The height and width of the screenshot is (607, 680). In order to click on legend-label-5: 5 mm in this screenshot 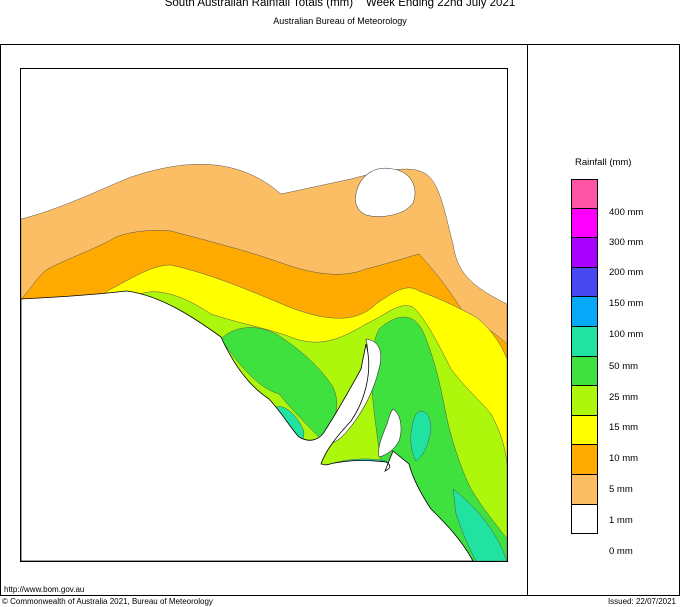, I will do `click(621, 489)`.